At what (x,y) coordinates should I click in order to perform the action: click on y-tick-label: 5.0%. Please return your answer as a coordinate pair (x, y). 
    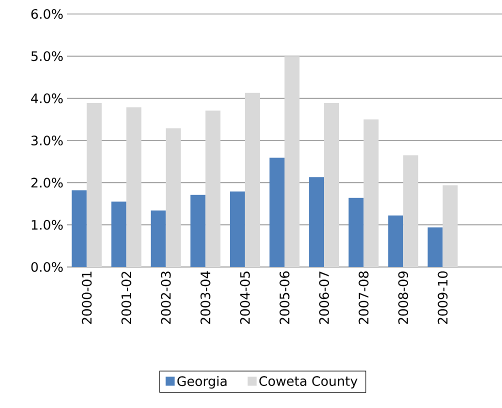
    Looking at the image, I should click on (47, 56).